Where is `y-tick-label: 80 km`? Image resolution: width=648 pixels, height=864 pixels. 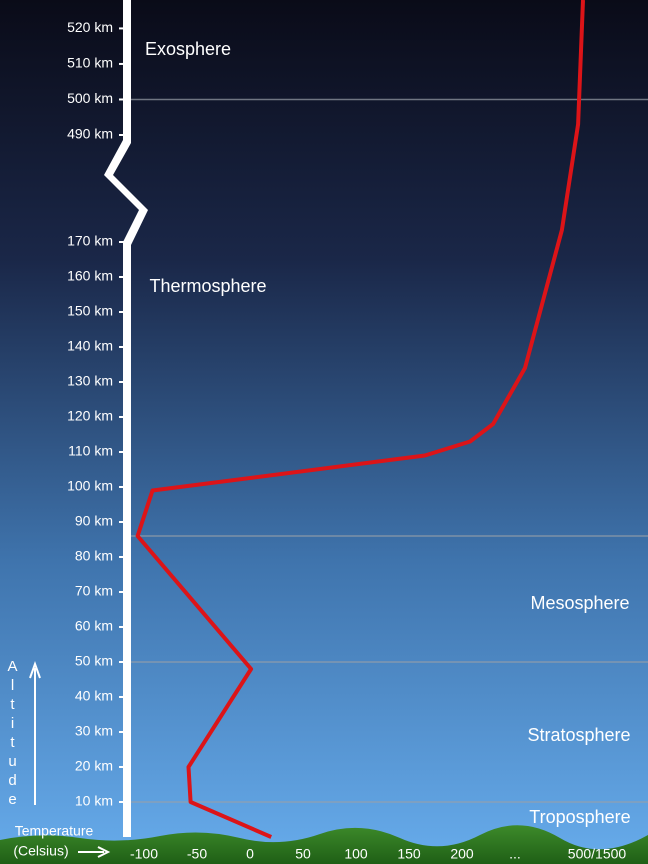
y-tick-label: 80 km is located at coordinates (94, 556).